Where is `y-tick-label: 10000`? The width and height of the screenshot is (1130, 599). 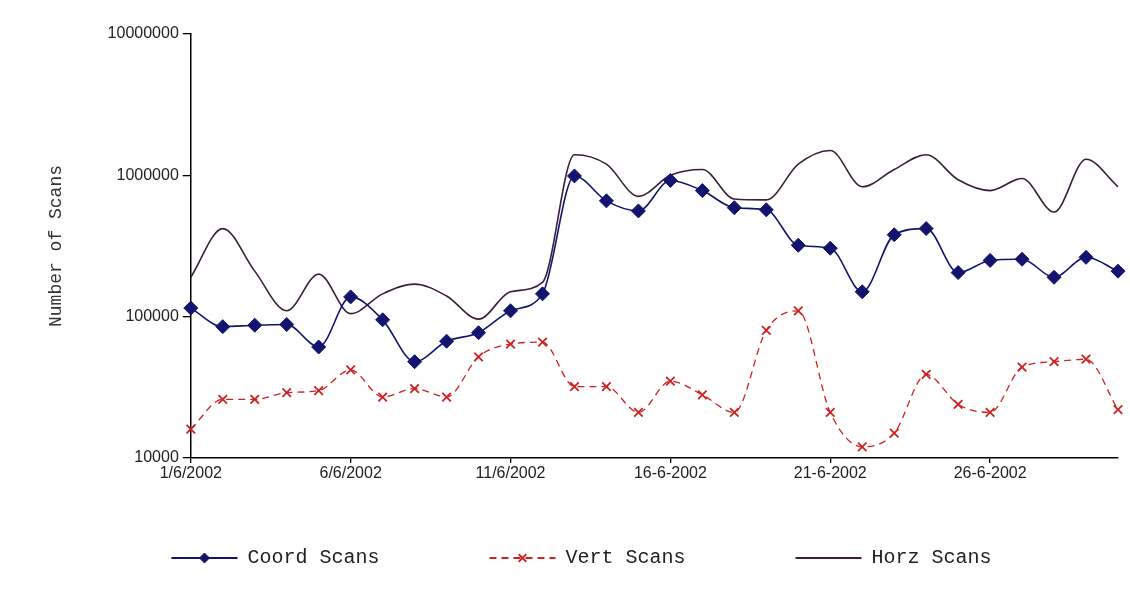 y-tick-label: 10000 is located at coordinates (156, 457).